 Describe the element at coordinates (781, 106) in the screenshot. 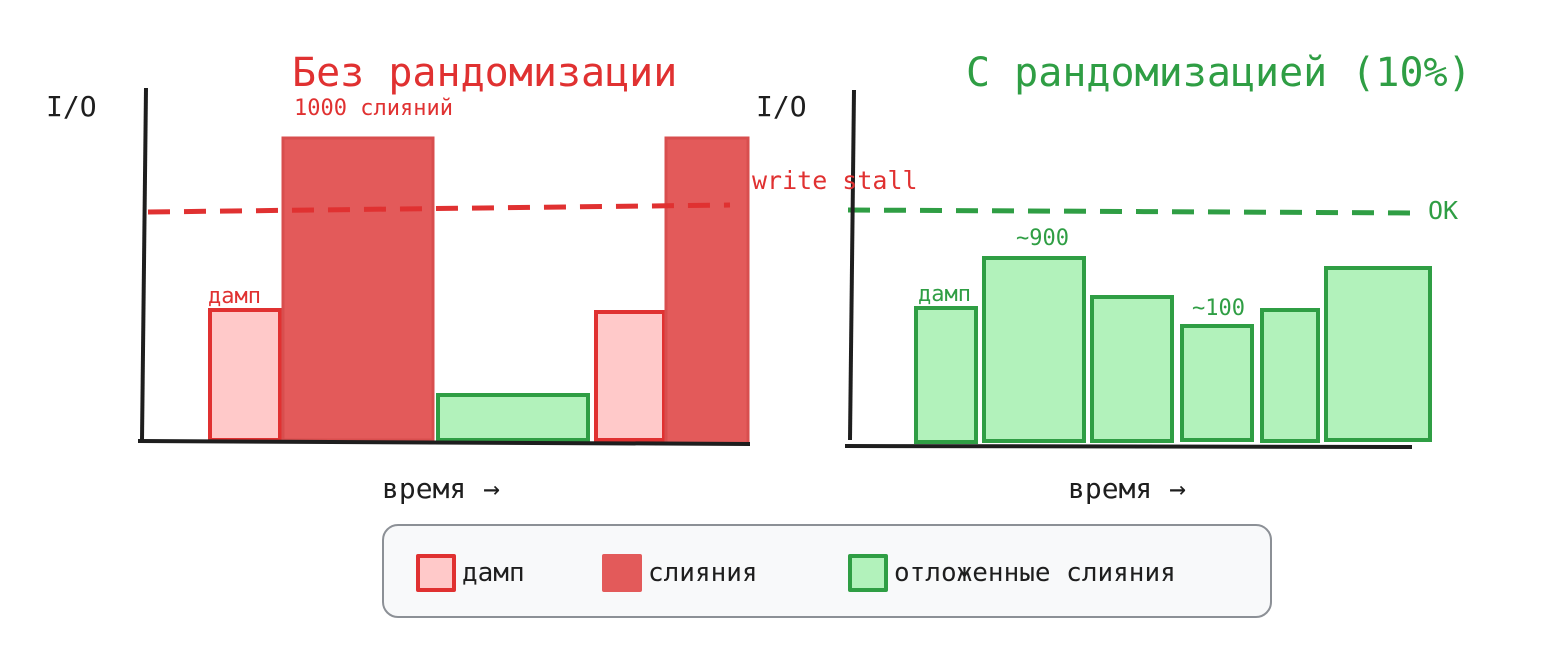

I see `right-y-label: I/O` at that location.